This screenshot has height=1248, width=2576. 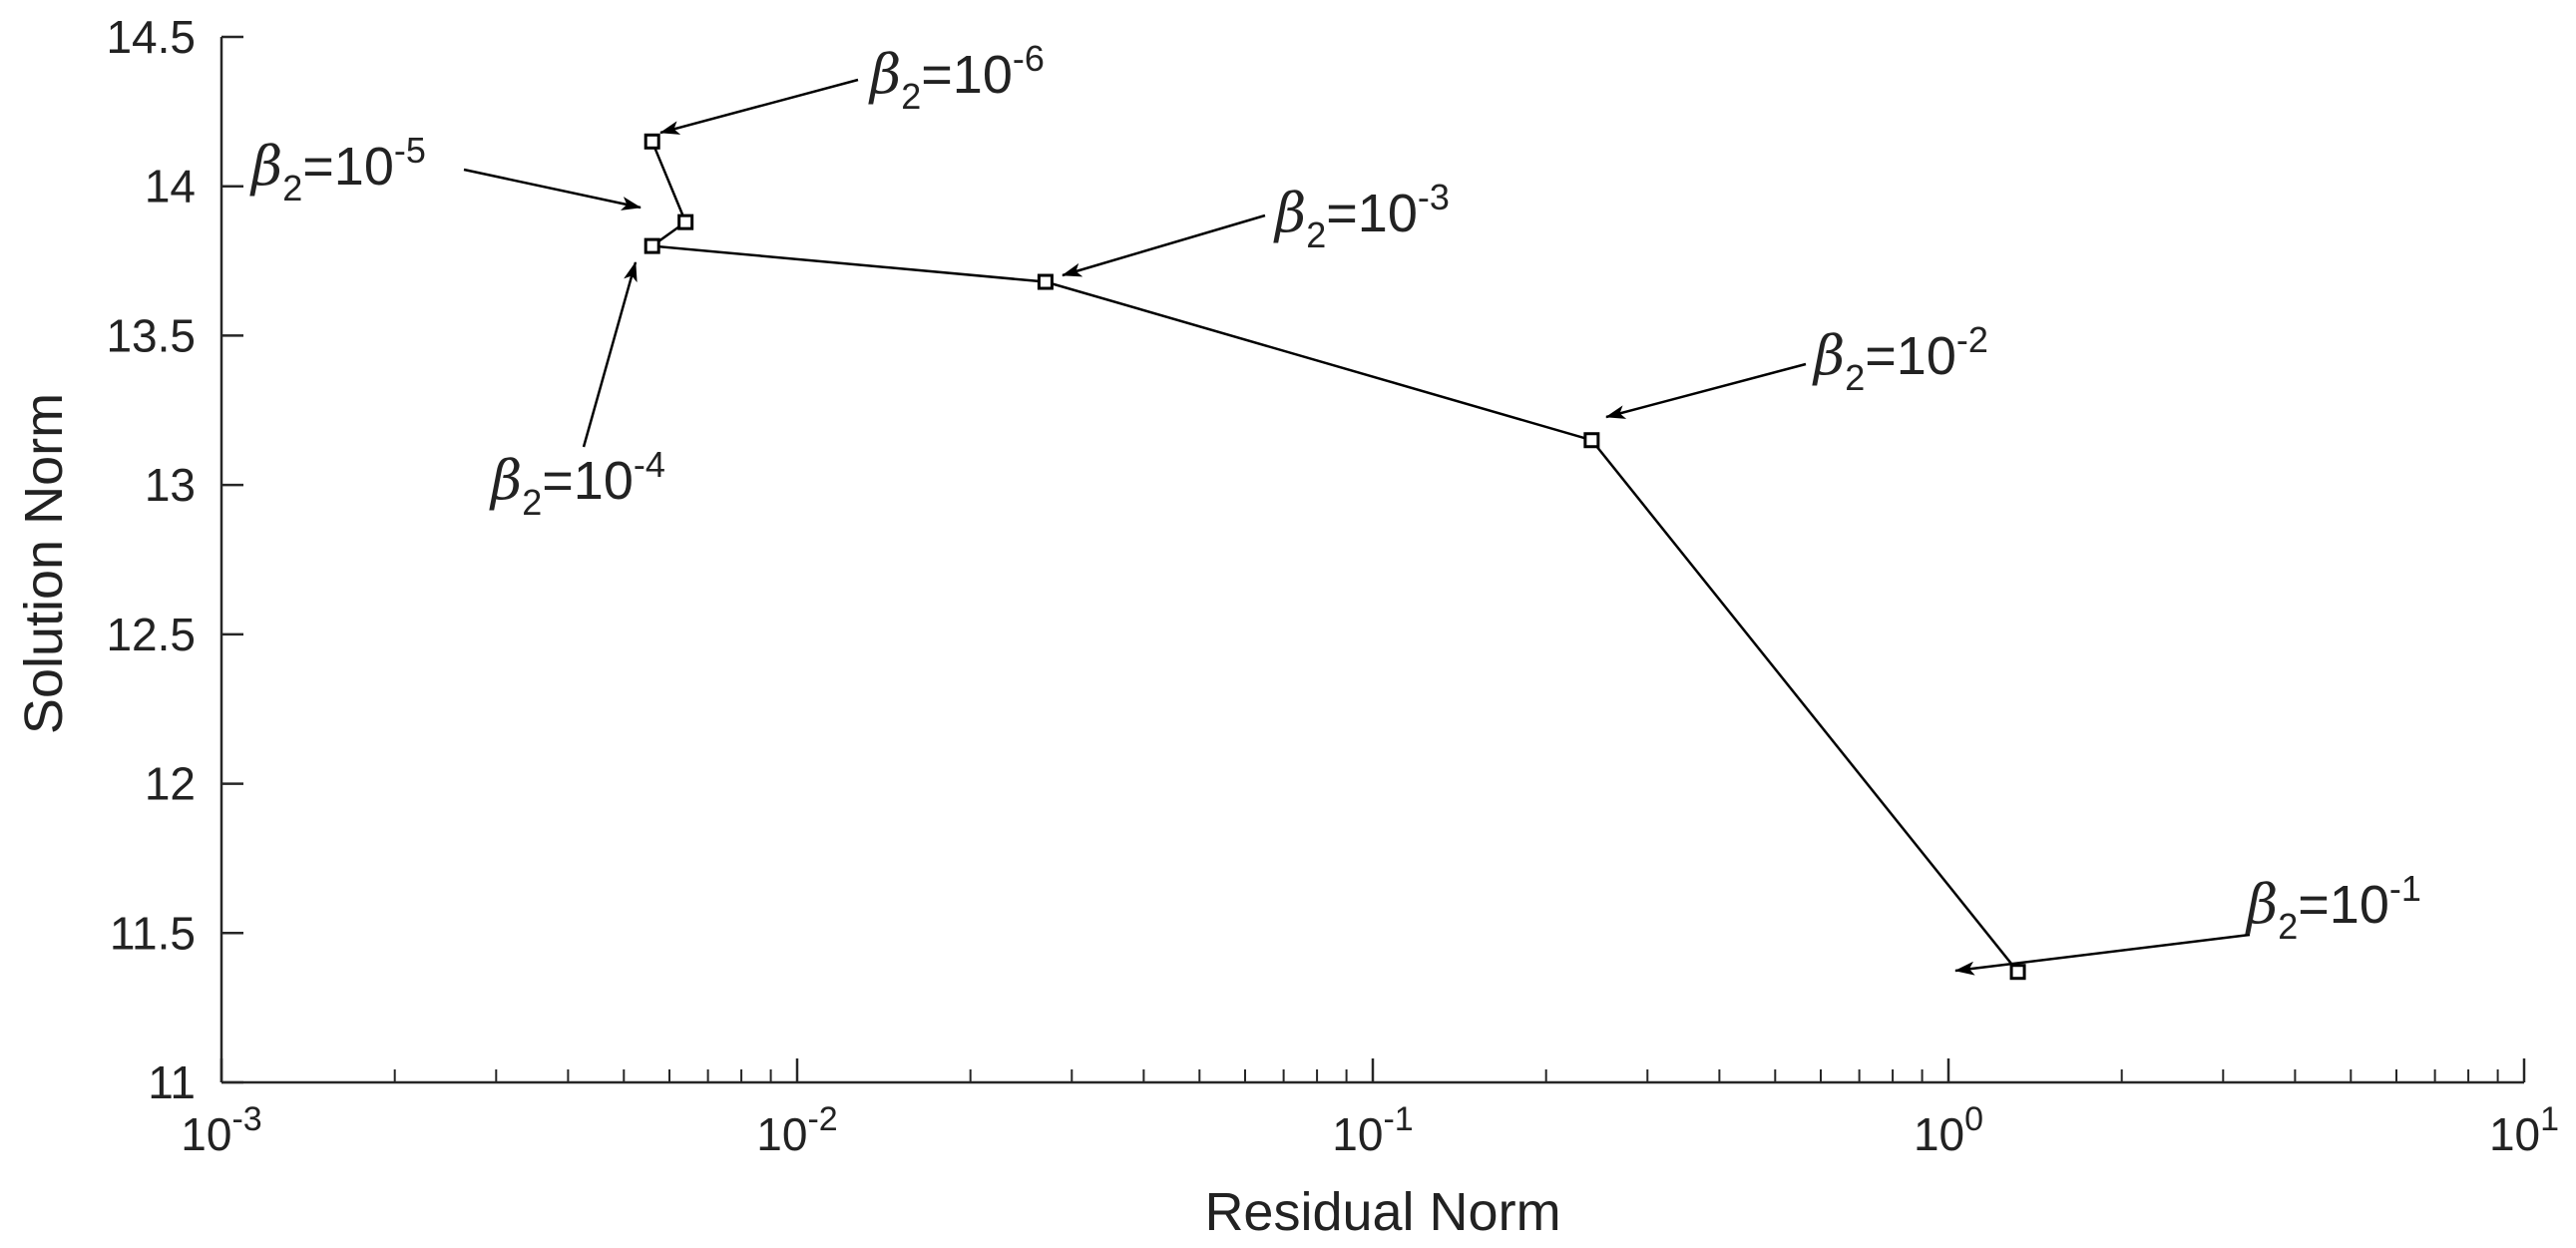 What do you see at coordinates (151, 335) in the screenshot?
I see `y-tick-label: 13.5` at bounding box center [151, 335].